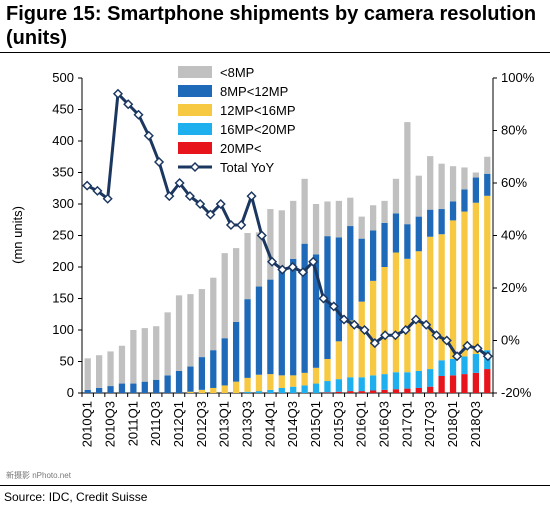 The image size is (550, 512). What do you see at coordinates (514, 182) in the screenshot?
I see `y2-tick-label: 60%` at bounding box center [514, 182].